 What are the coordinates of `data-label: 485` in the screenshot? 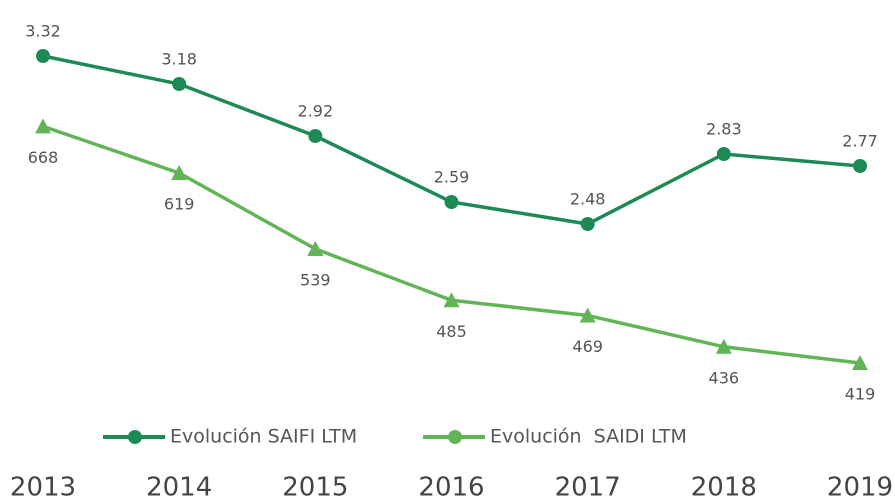 It's located at (451, 331).